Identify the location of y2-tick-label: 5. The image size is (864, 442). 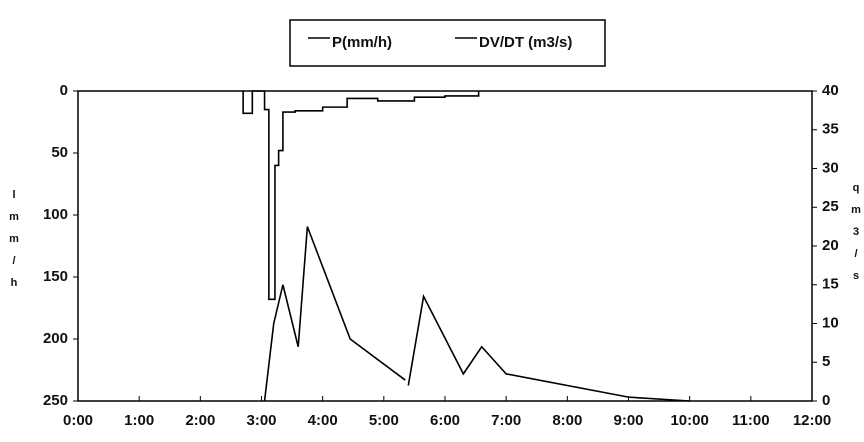
(826, 361).